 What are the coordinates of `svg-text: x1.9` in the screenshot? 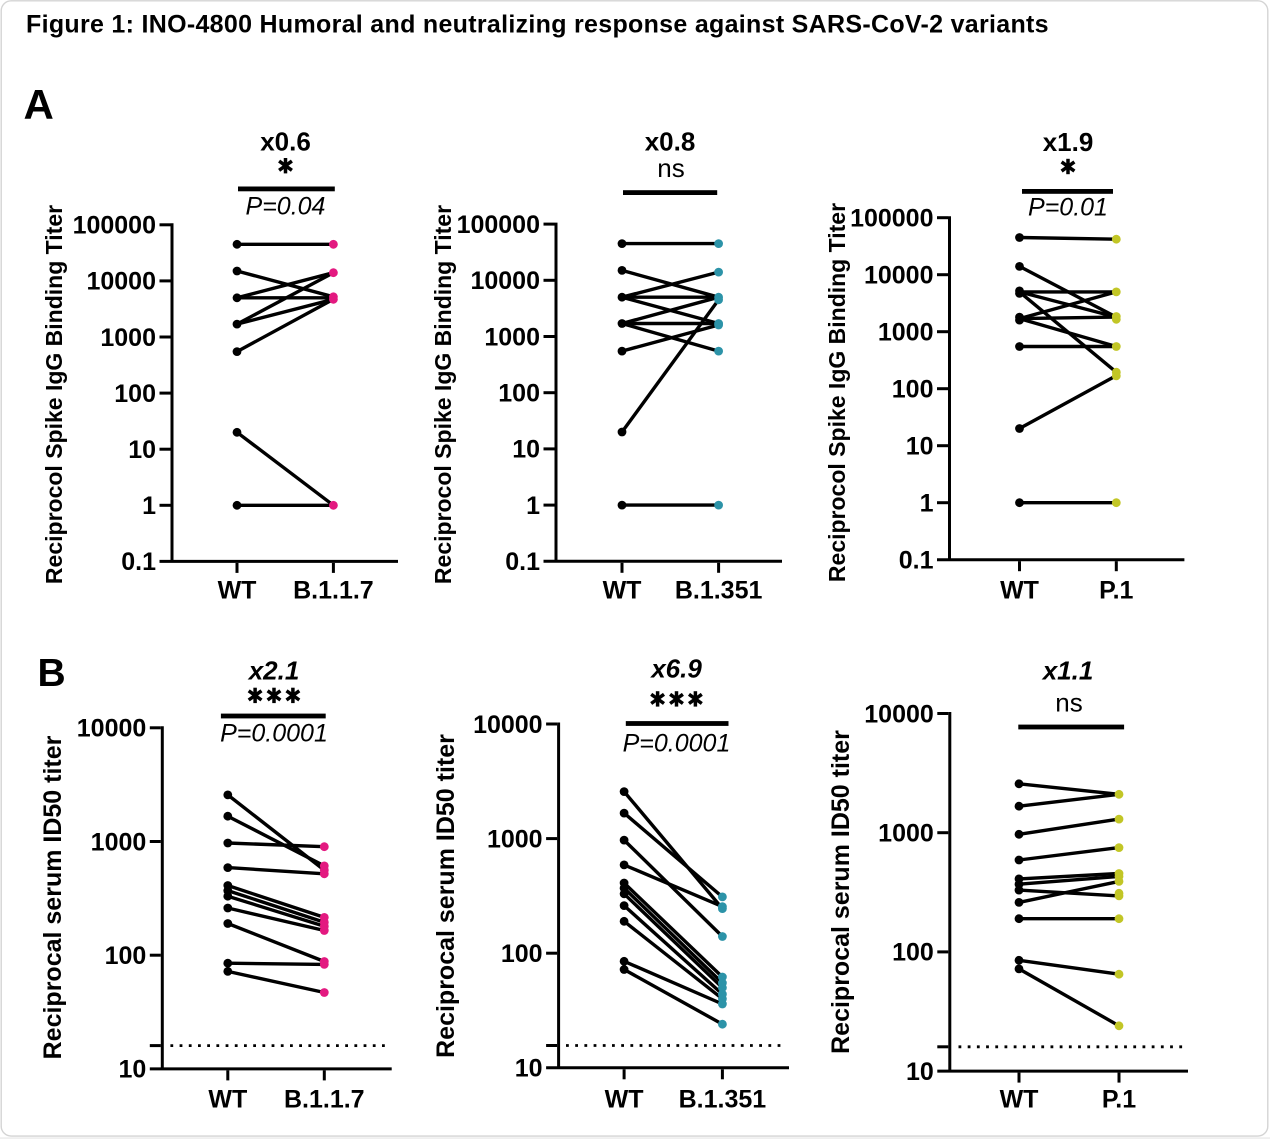 It's located at (1068, 142).